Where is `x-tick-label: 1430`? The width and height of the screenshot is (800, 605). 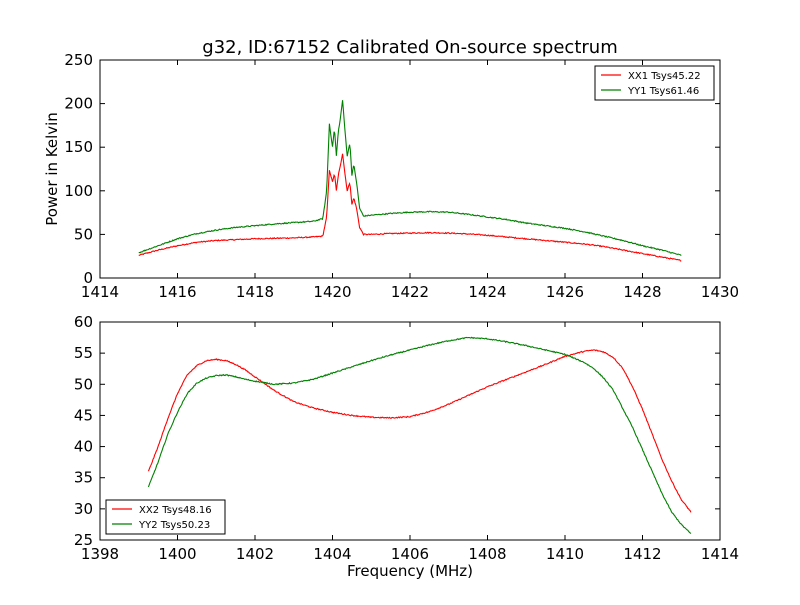 x-tick-label: 1430 is located at coordinates (720, 292).